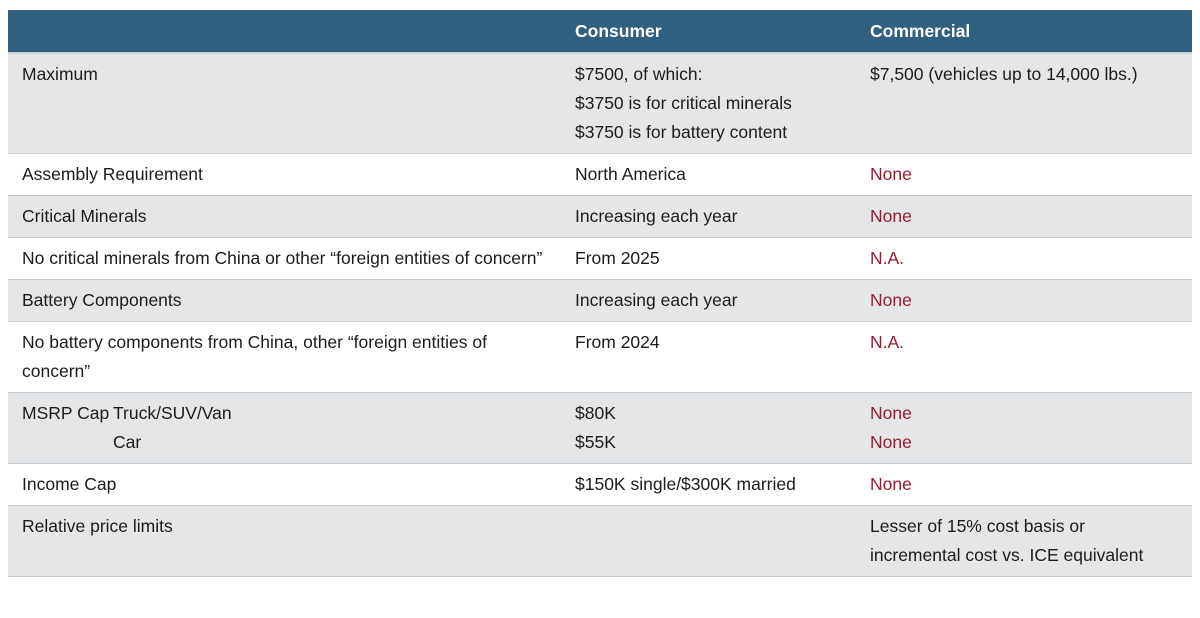  I want to click on table-row-assembly: Assembly Requirement North America None, so click(600, 175).